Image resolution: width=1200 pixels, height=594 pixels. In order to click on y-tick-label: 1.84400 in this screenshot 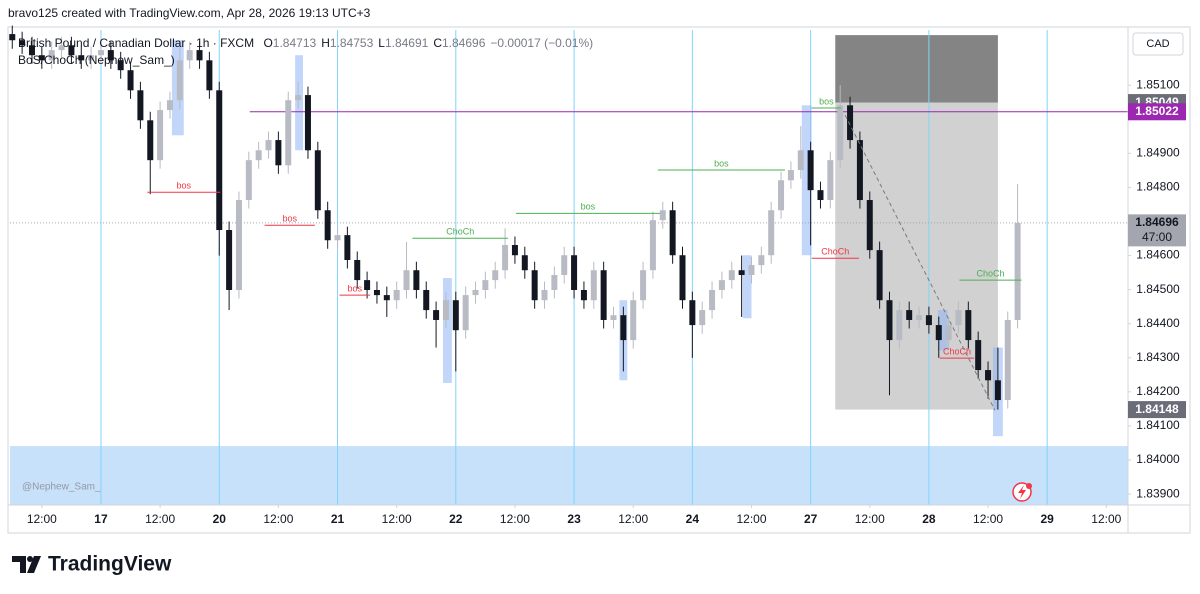, I will do `click(1158, 323)`.